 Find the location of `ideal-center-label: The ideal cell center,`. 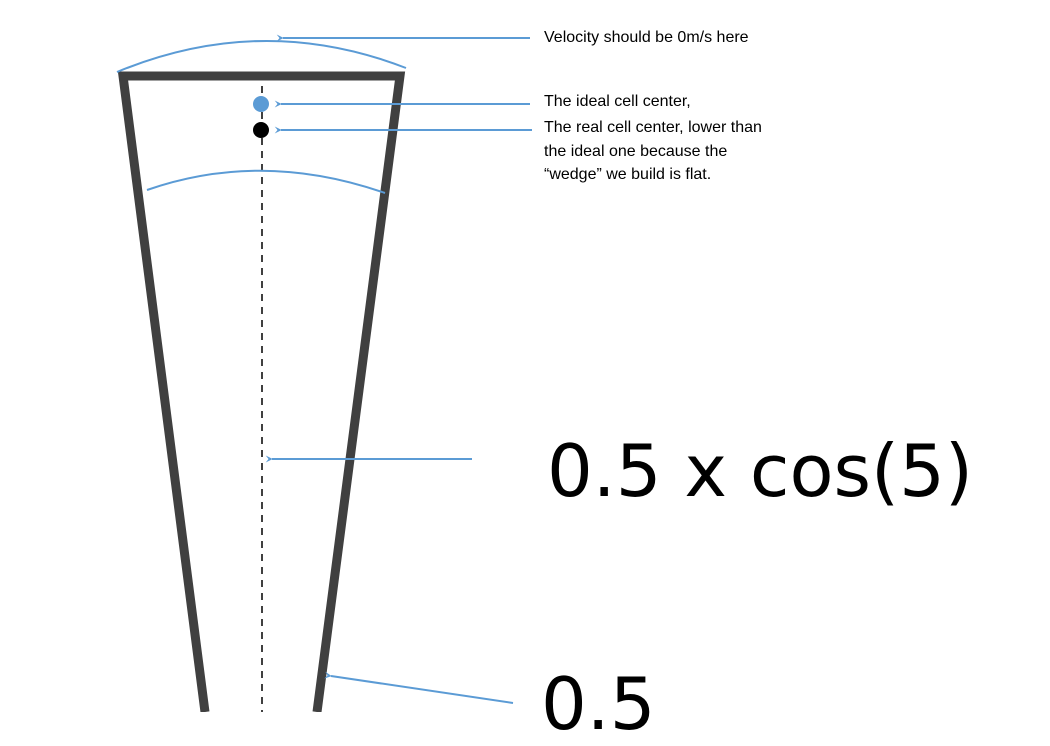

ideal-center-label: The ideal cell center, is located at coordinates (617, 101).